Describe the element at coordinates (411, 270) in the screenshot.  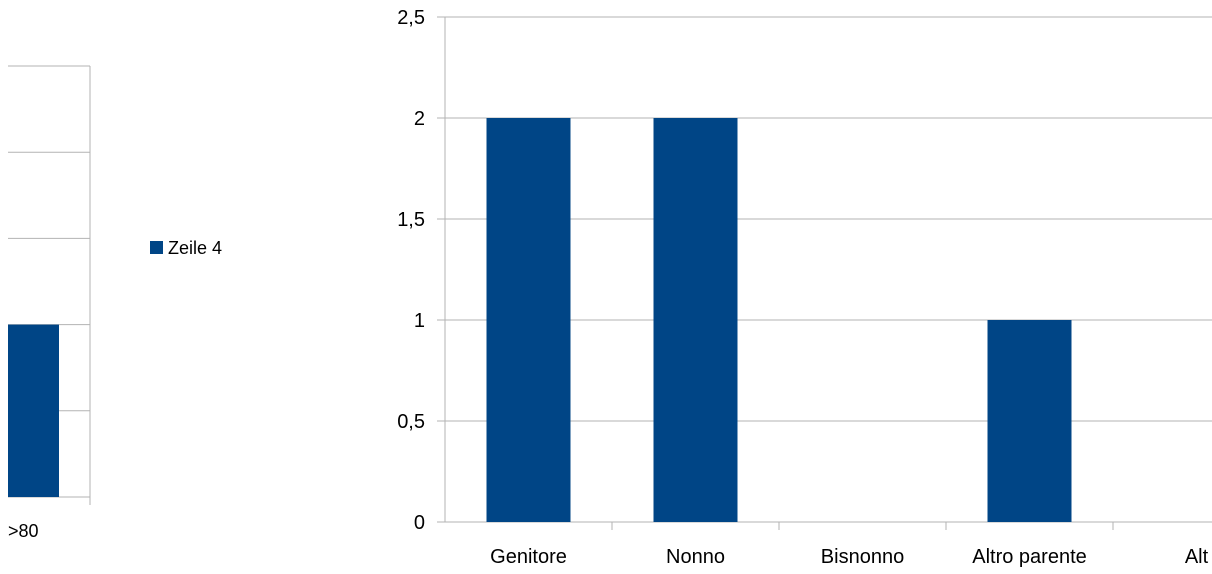
I see `right-y-tick-labels: 0 0,5 1 1,5 2 2,5` at that location.